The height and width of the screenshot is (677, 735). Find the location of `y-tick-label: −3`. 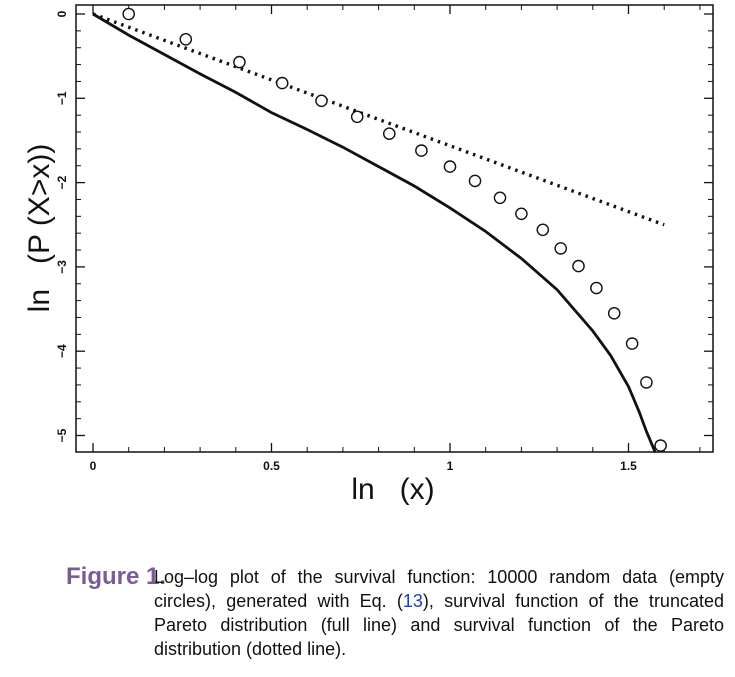

y-tick-label: −3 is located at coordinates (62, 267).